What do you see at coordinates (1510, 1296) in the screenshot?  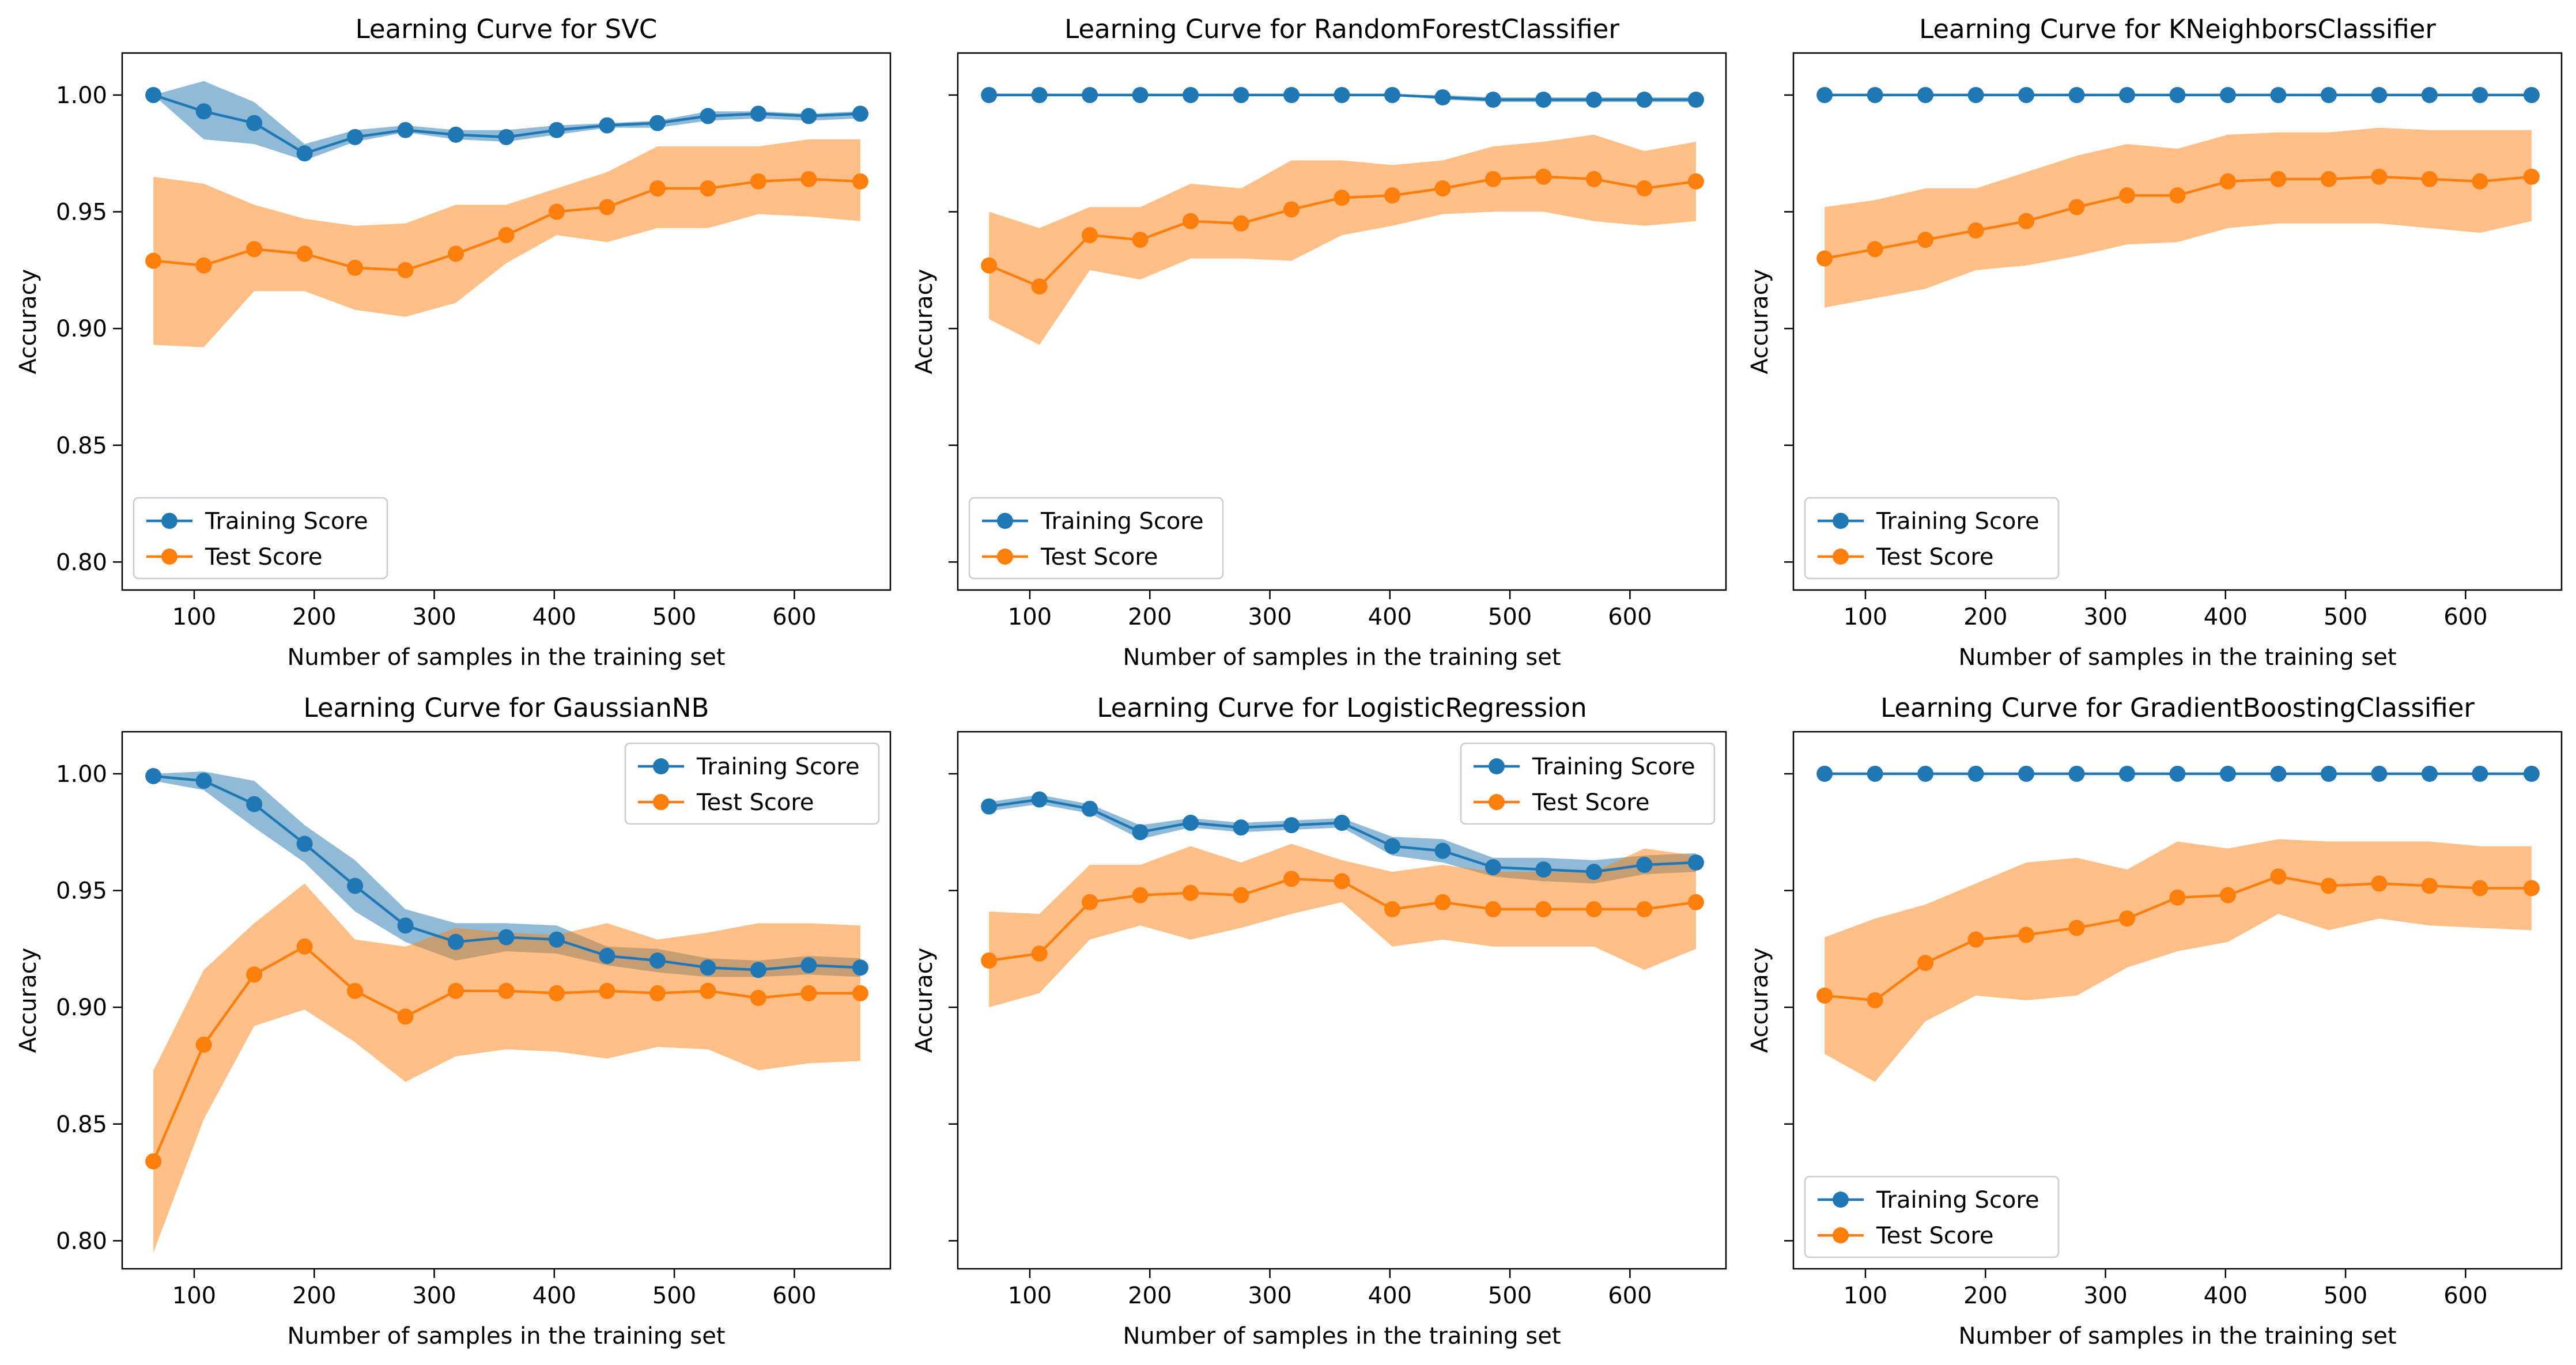 I see `x-tick-label: 500` at bounding box center [1510, 1296].